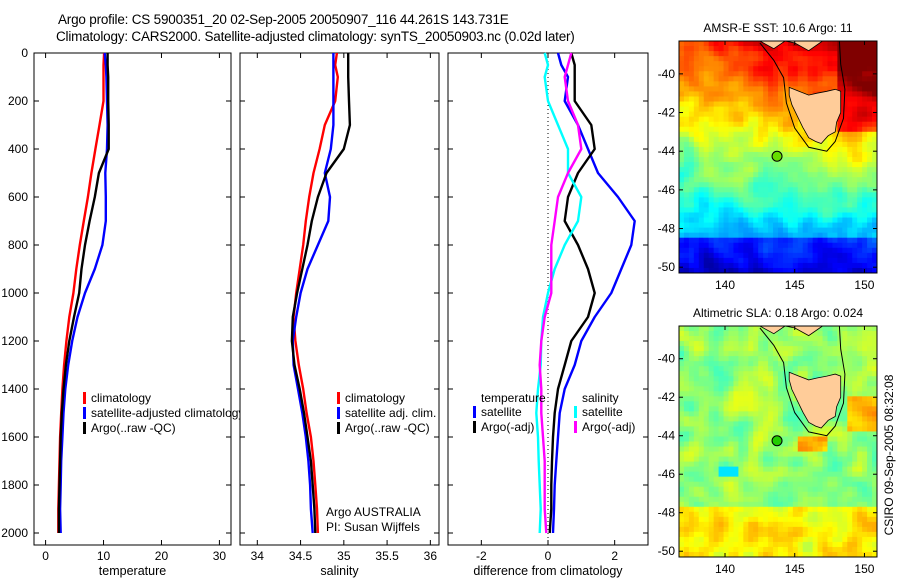  What do you see at coordinates (815, 115) in the screenshot?
I see `tasmania-land` at bounding box center [815, 115].